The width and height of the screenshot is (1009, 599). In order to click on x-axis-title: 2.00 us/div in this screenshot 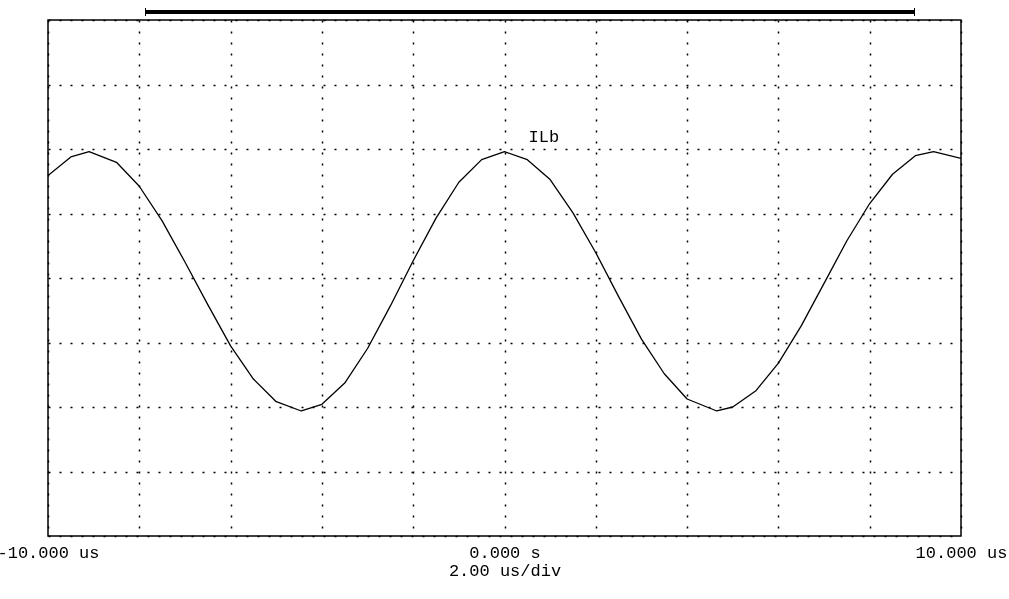, I will do `click(505, 571)`.